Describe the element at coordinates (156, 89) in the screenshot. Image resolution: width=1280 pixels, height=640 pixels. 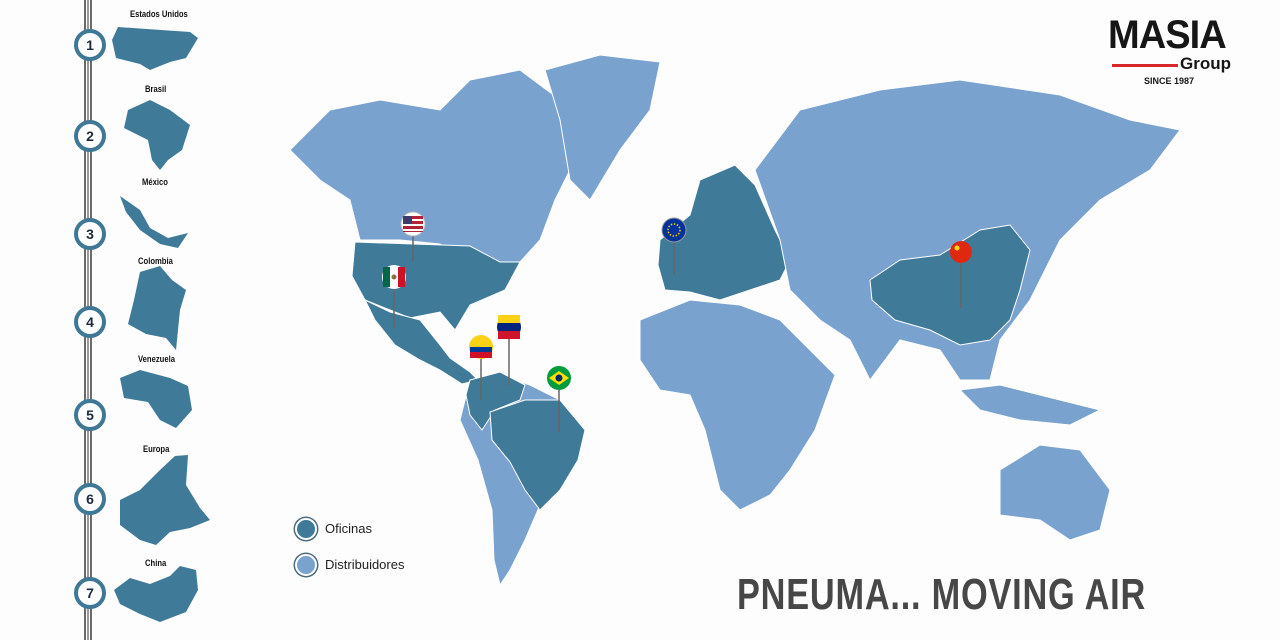
I see `label-brasil: Brasil` at that location.